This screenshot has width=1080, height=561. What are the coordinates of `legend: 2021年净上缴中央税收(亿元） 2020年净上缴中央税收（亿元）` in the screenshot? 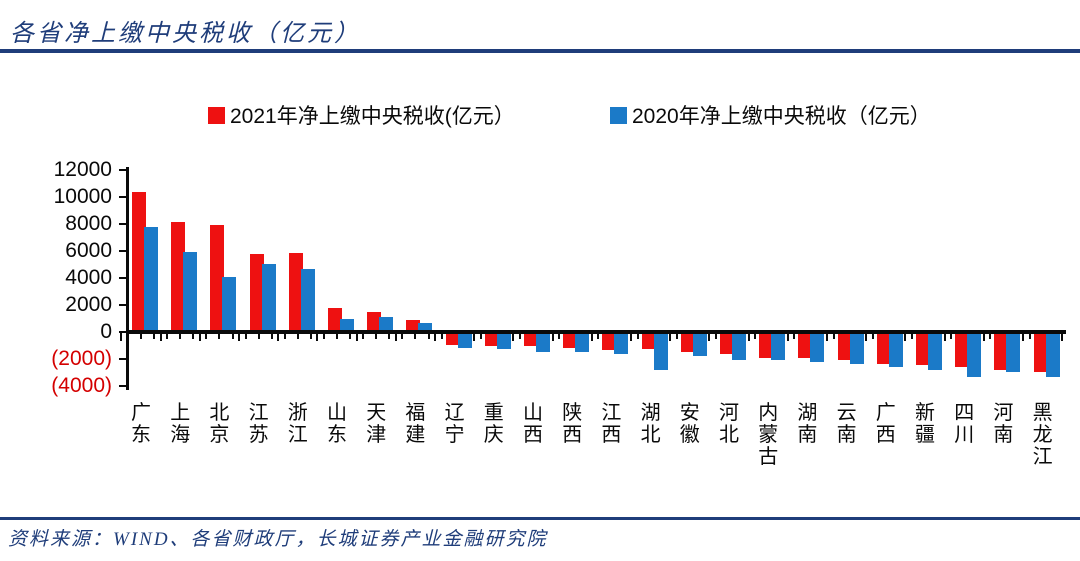 It's located at (540, 114).